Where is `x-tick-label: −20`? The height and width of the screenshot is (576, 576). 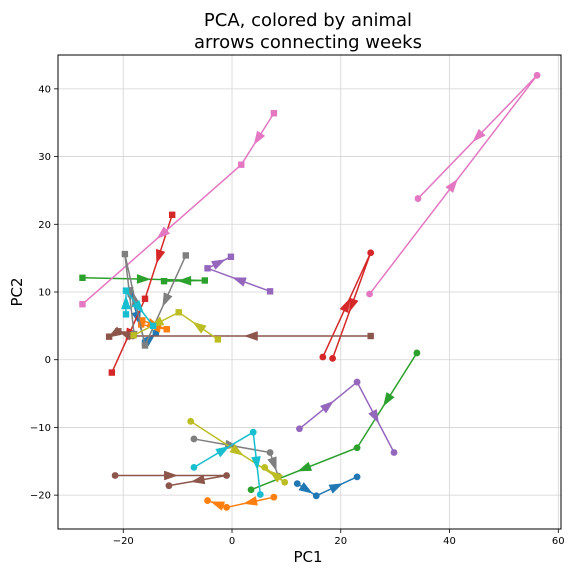
x-tick-label: −20 is located at coordinates (123, 541).